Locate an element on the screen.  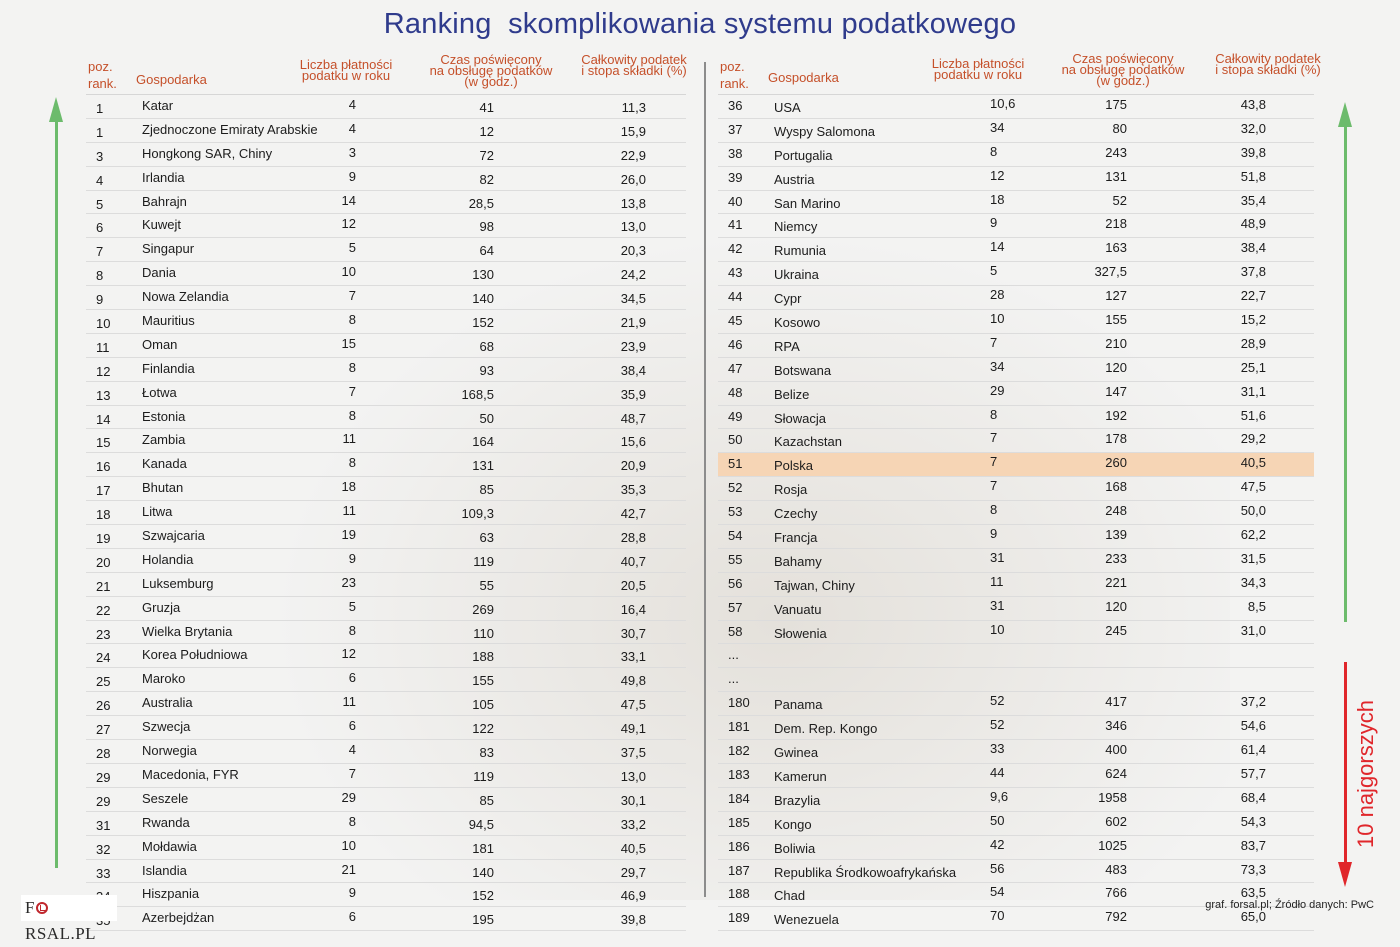
table-row: 182 Gwinea 33 400 61,4 is located at coordinates (1016, 752).